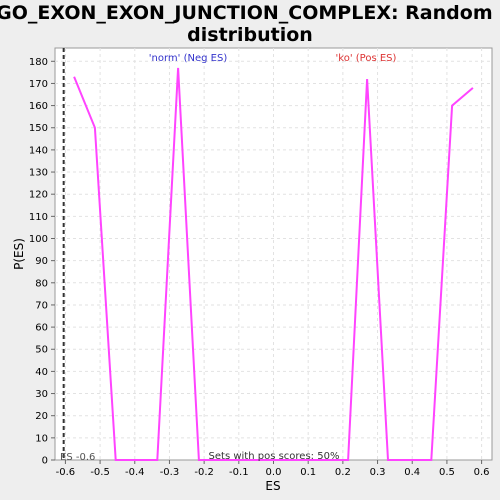 The height and width of the screenshot is (500, 500). What do you see at coordinates (38, 62) in the screenshot?
I see `y-tick-label: 180` at bounding box center [38, 62].